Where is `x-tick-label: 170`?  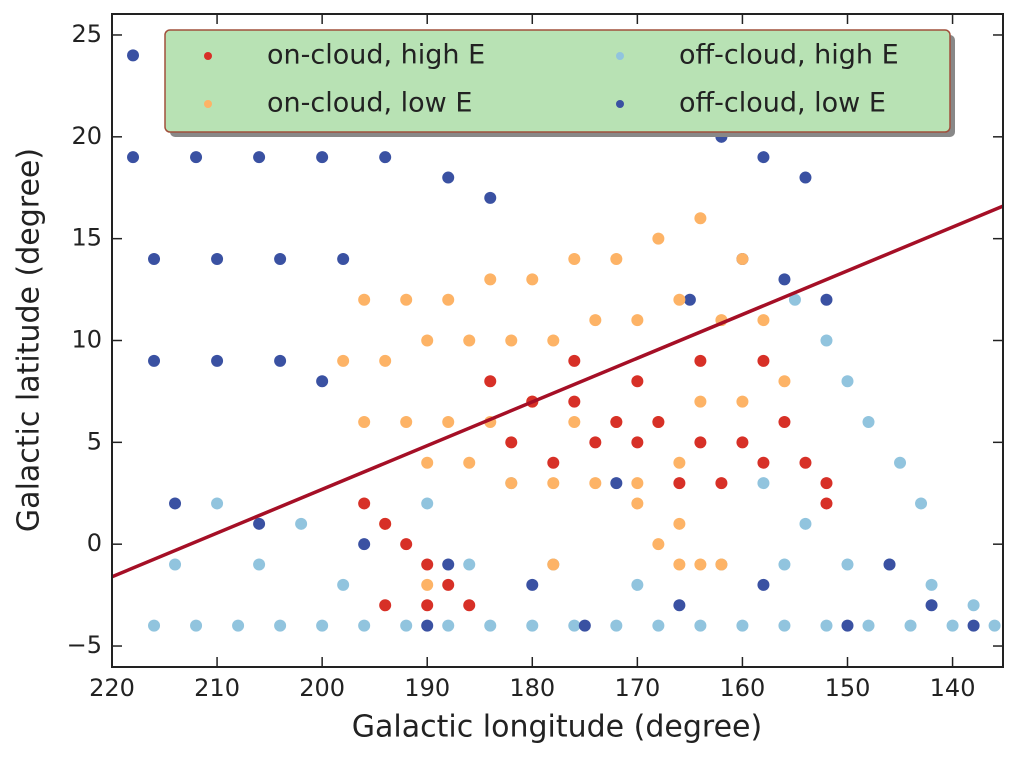
x-tick-label: 170 is located at coordinates (637, 688).